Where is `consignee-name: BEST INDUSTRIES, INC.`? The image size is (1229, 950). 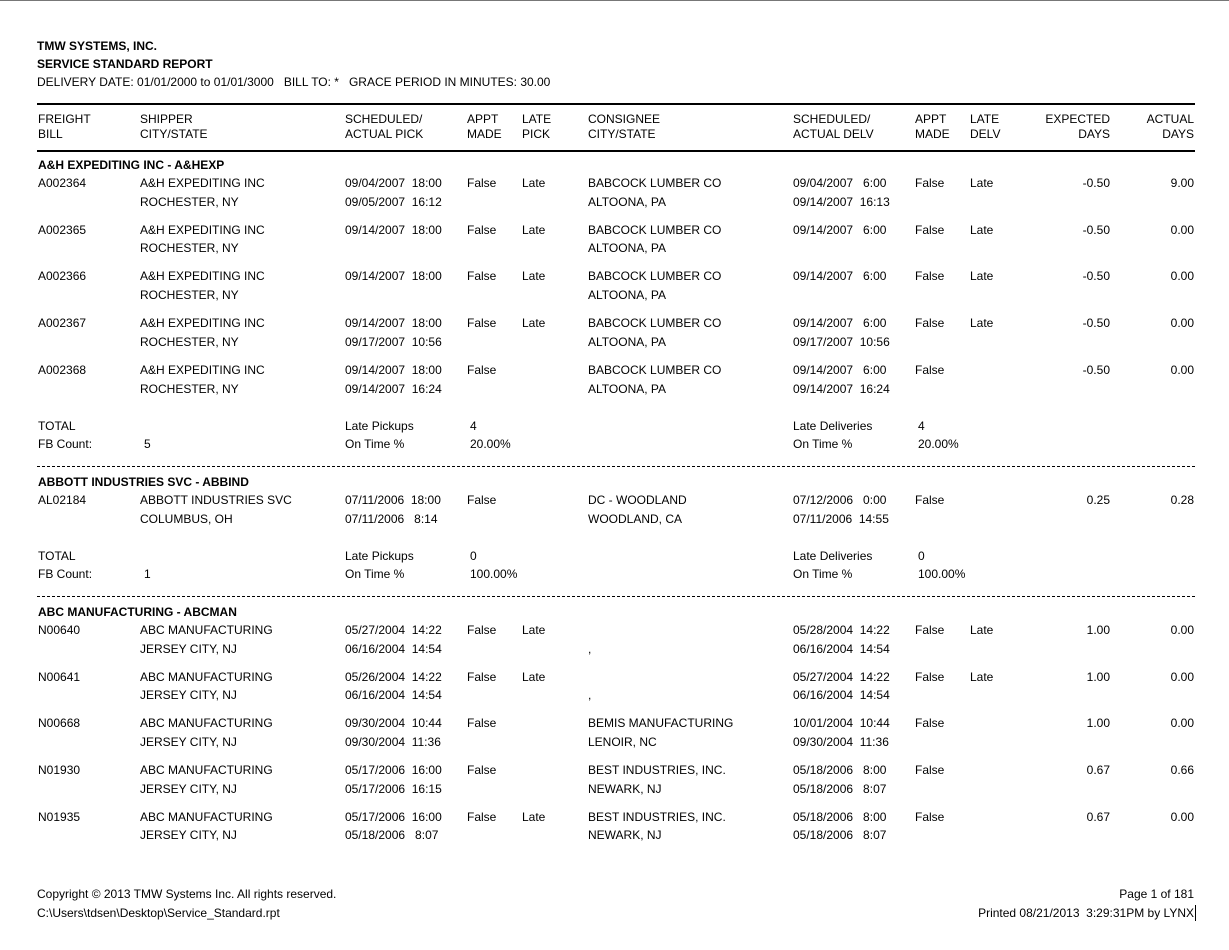
consignee-name: BEST INDUSTRIES, INC. is located at coordinates (657, 816).